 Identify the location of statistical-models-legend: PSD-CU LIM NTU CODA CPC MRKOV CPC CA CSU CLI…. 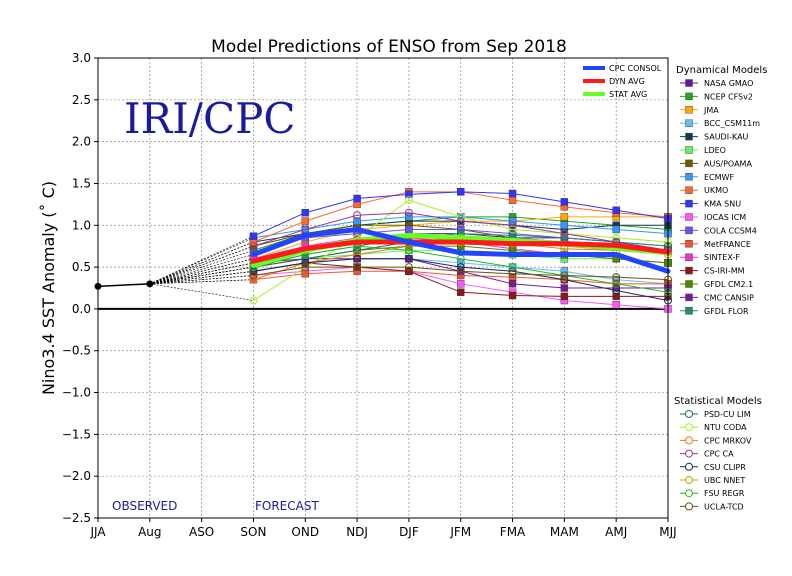
(716, 460).